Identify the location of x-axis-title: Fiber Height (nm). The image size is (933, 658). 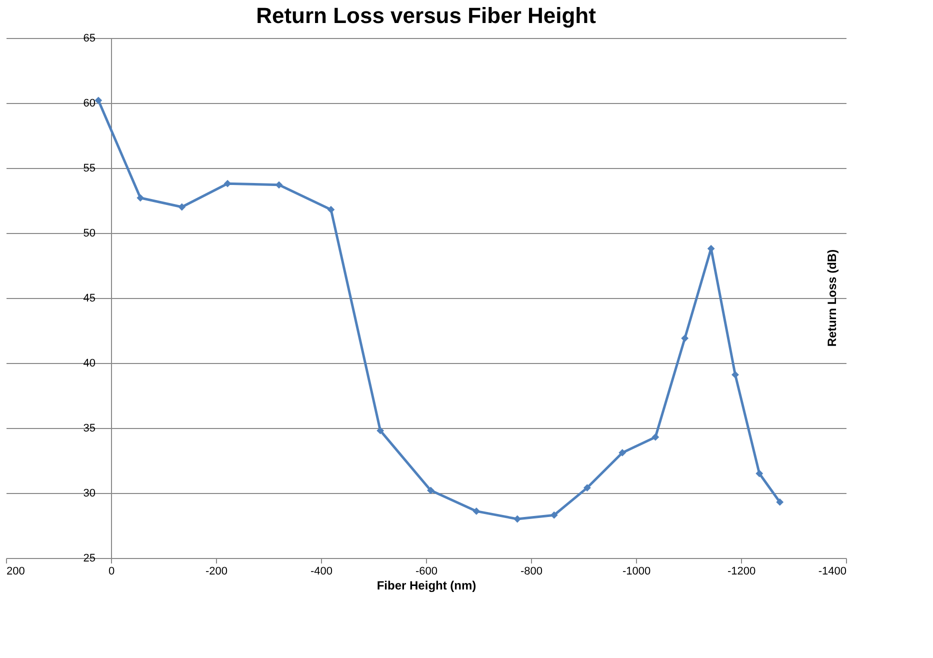
(426, 585).